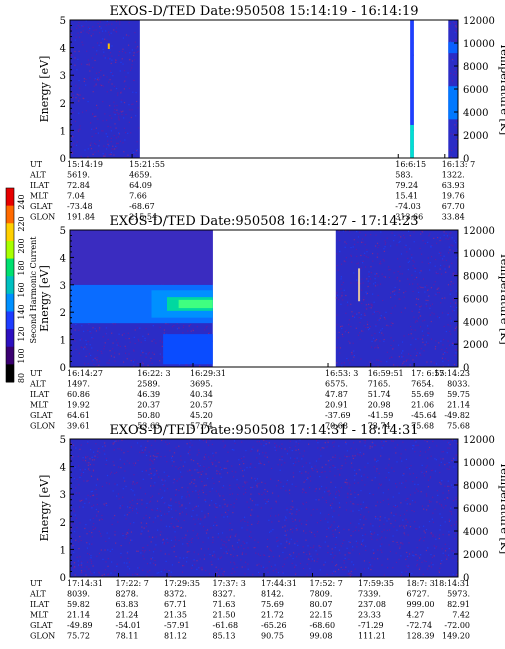  Describe the element at coordinates (36, 373) in the screenshot. I see `row-label-ut: UT` at that location.